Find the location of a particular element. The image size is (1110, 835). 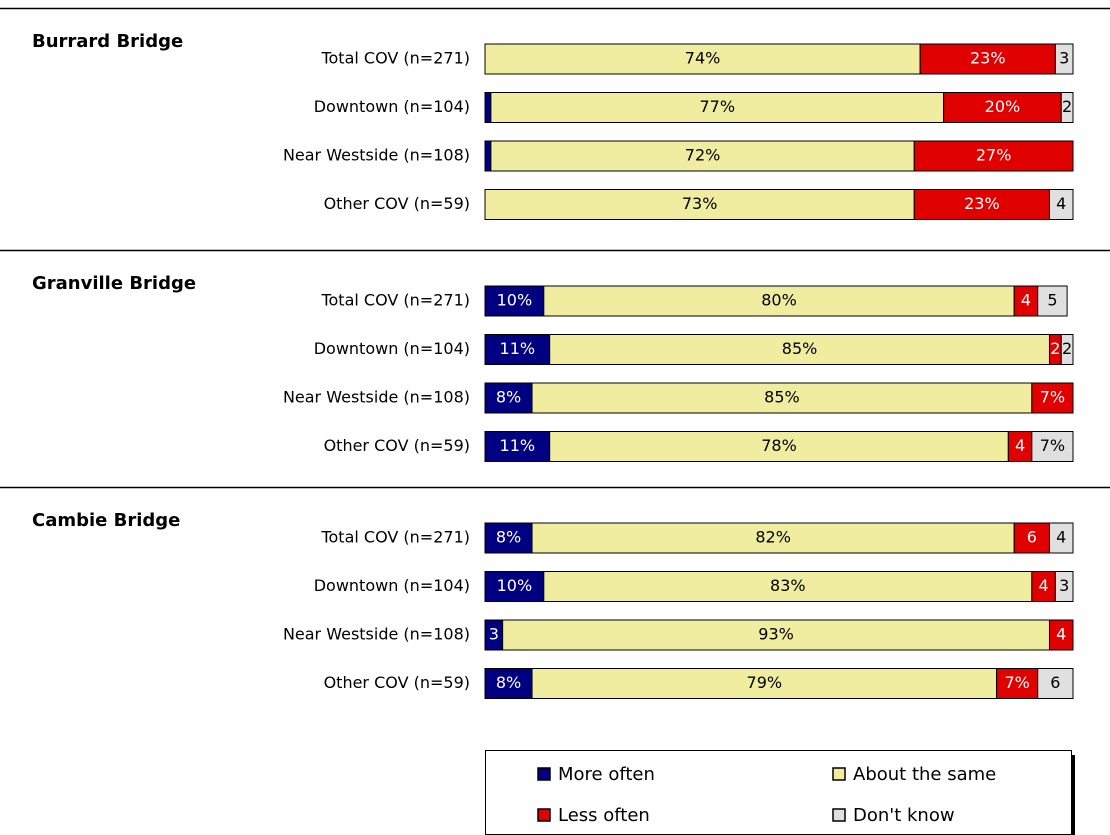

legend-label: Less often is located at coordinates (604, 815).